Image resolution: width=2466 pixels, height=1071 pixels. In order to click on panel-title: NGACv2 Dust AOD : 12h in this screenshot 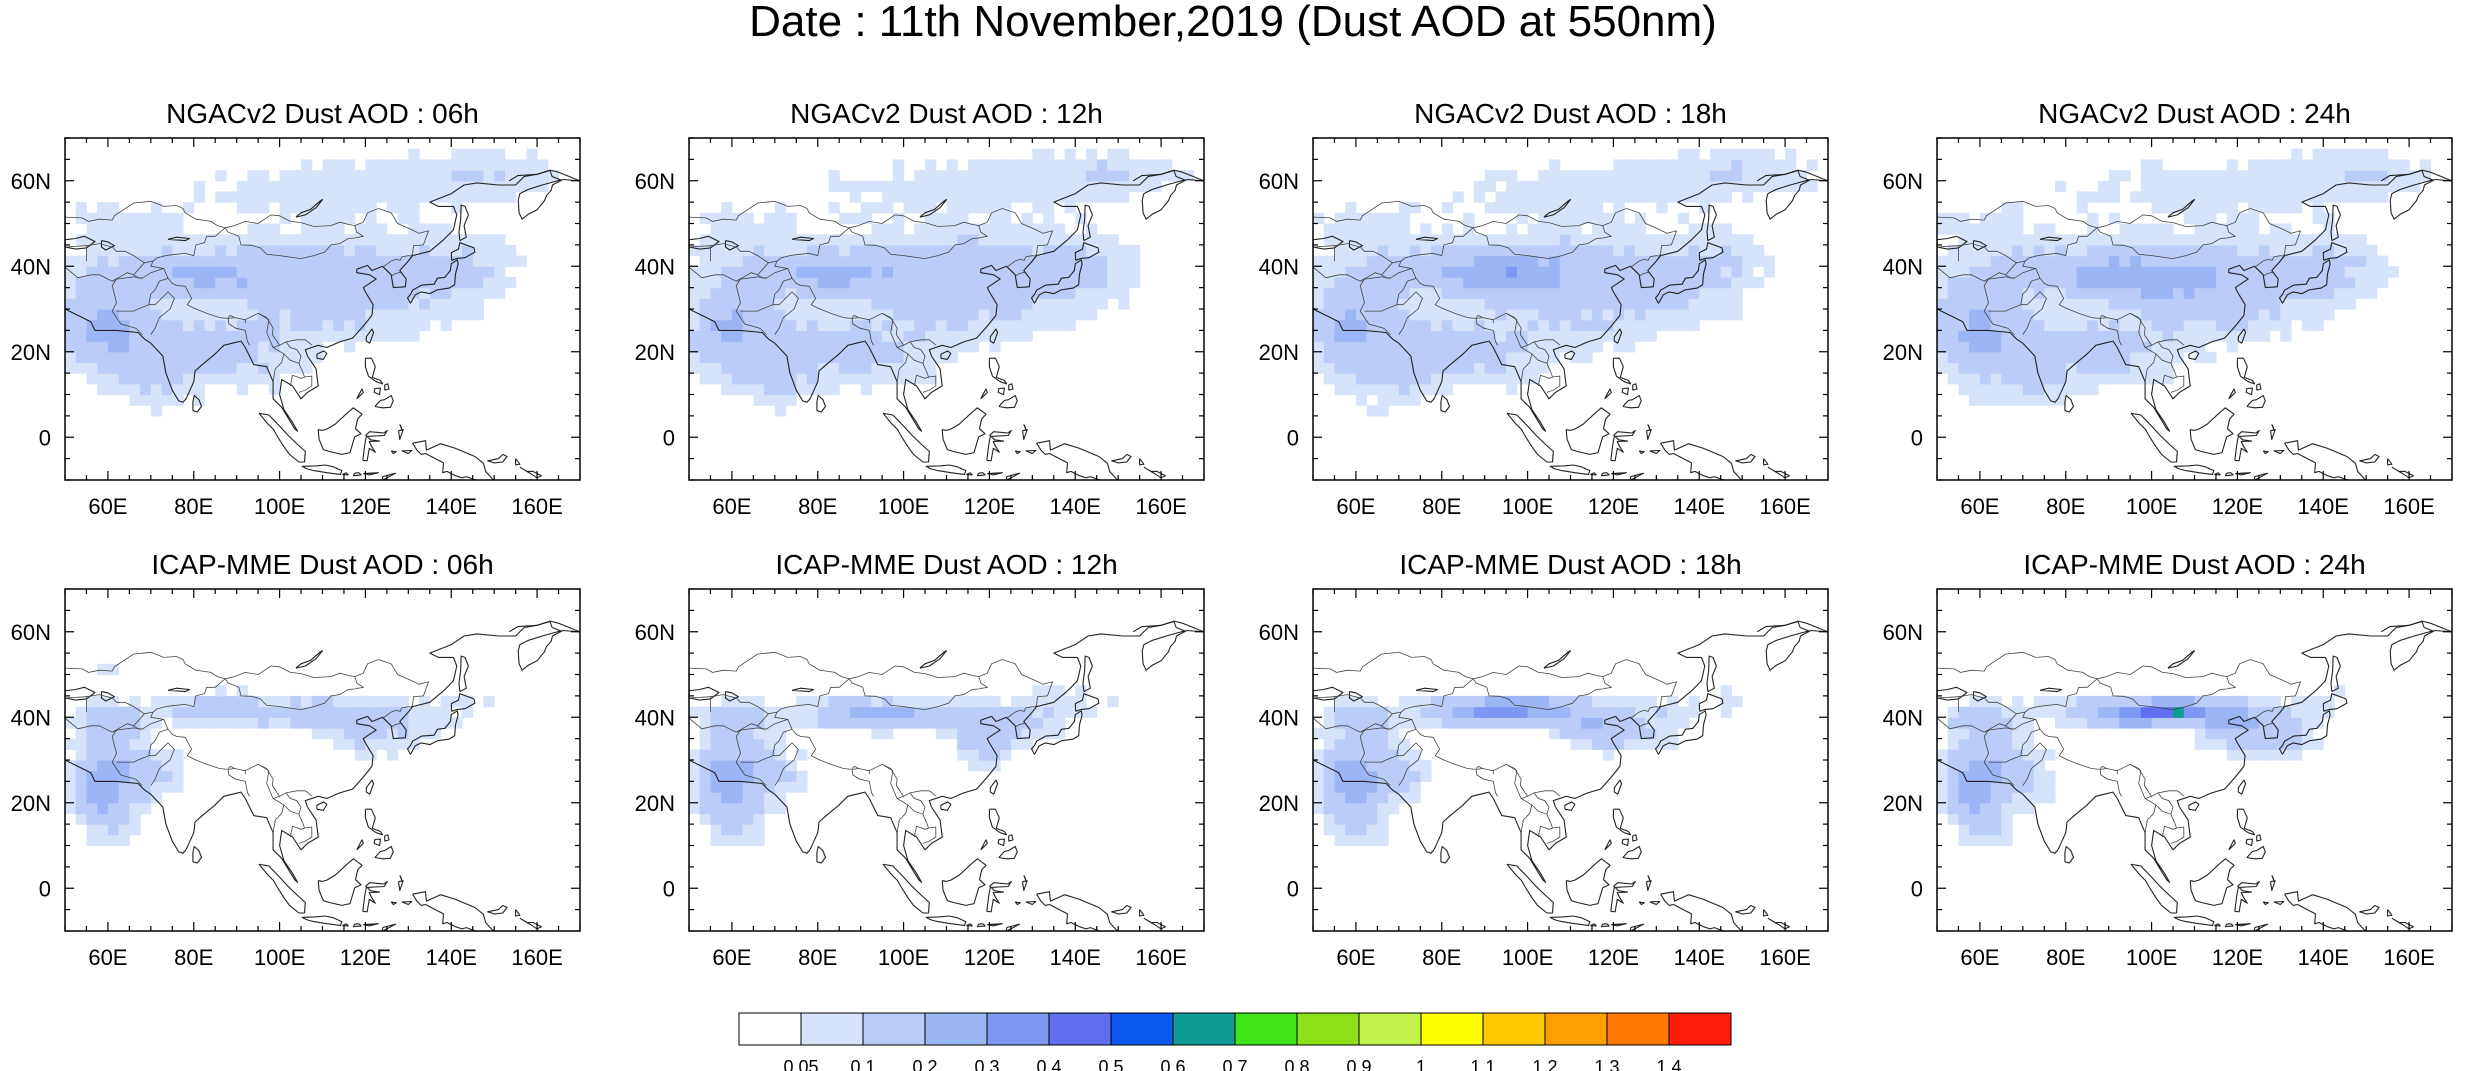, I will do `click(946, 113)`.